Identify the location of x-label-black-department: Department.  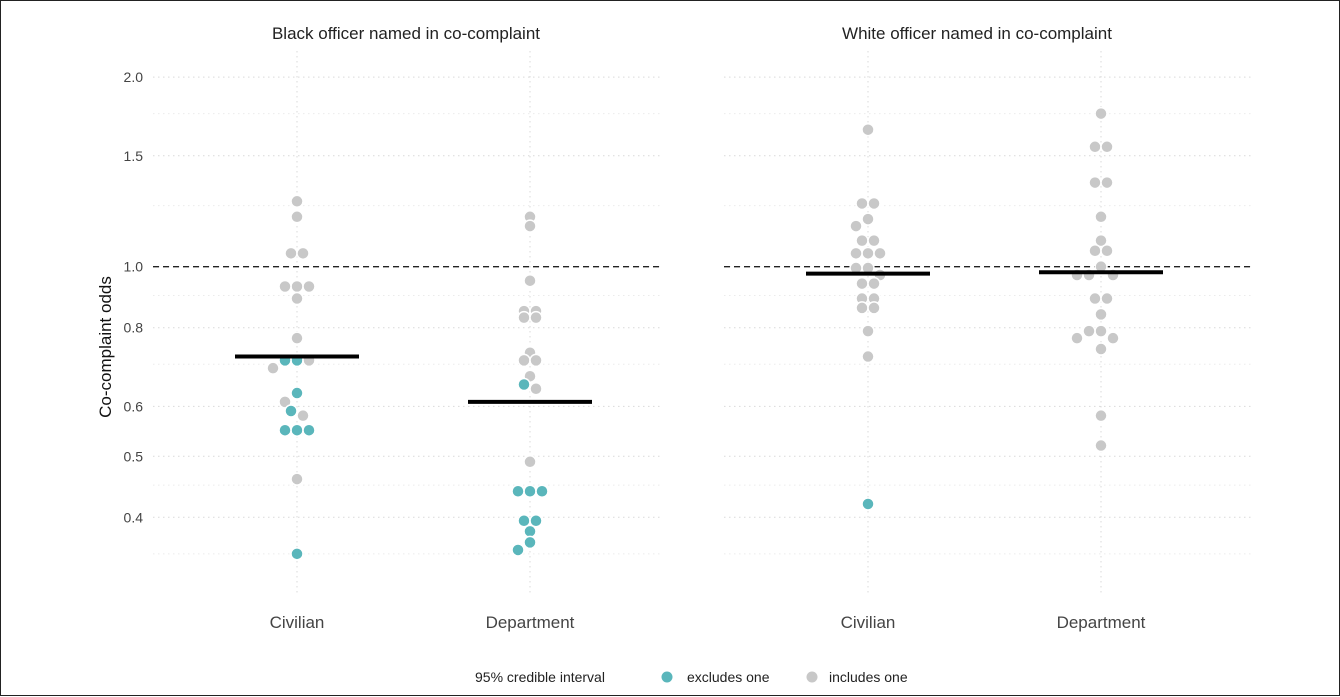
(530, 622).